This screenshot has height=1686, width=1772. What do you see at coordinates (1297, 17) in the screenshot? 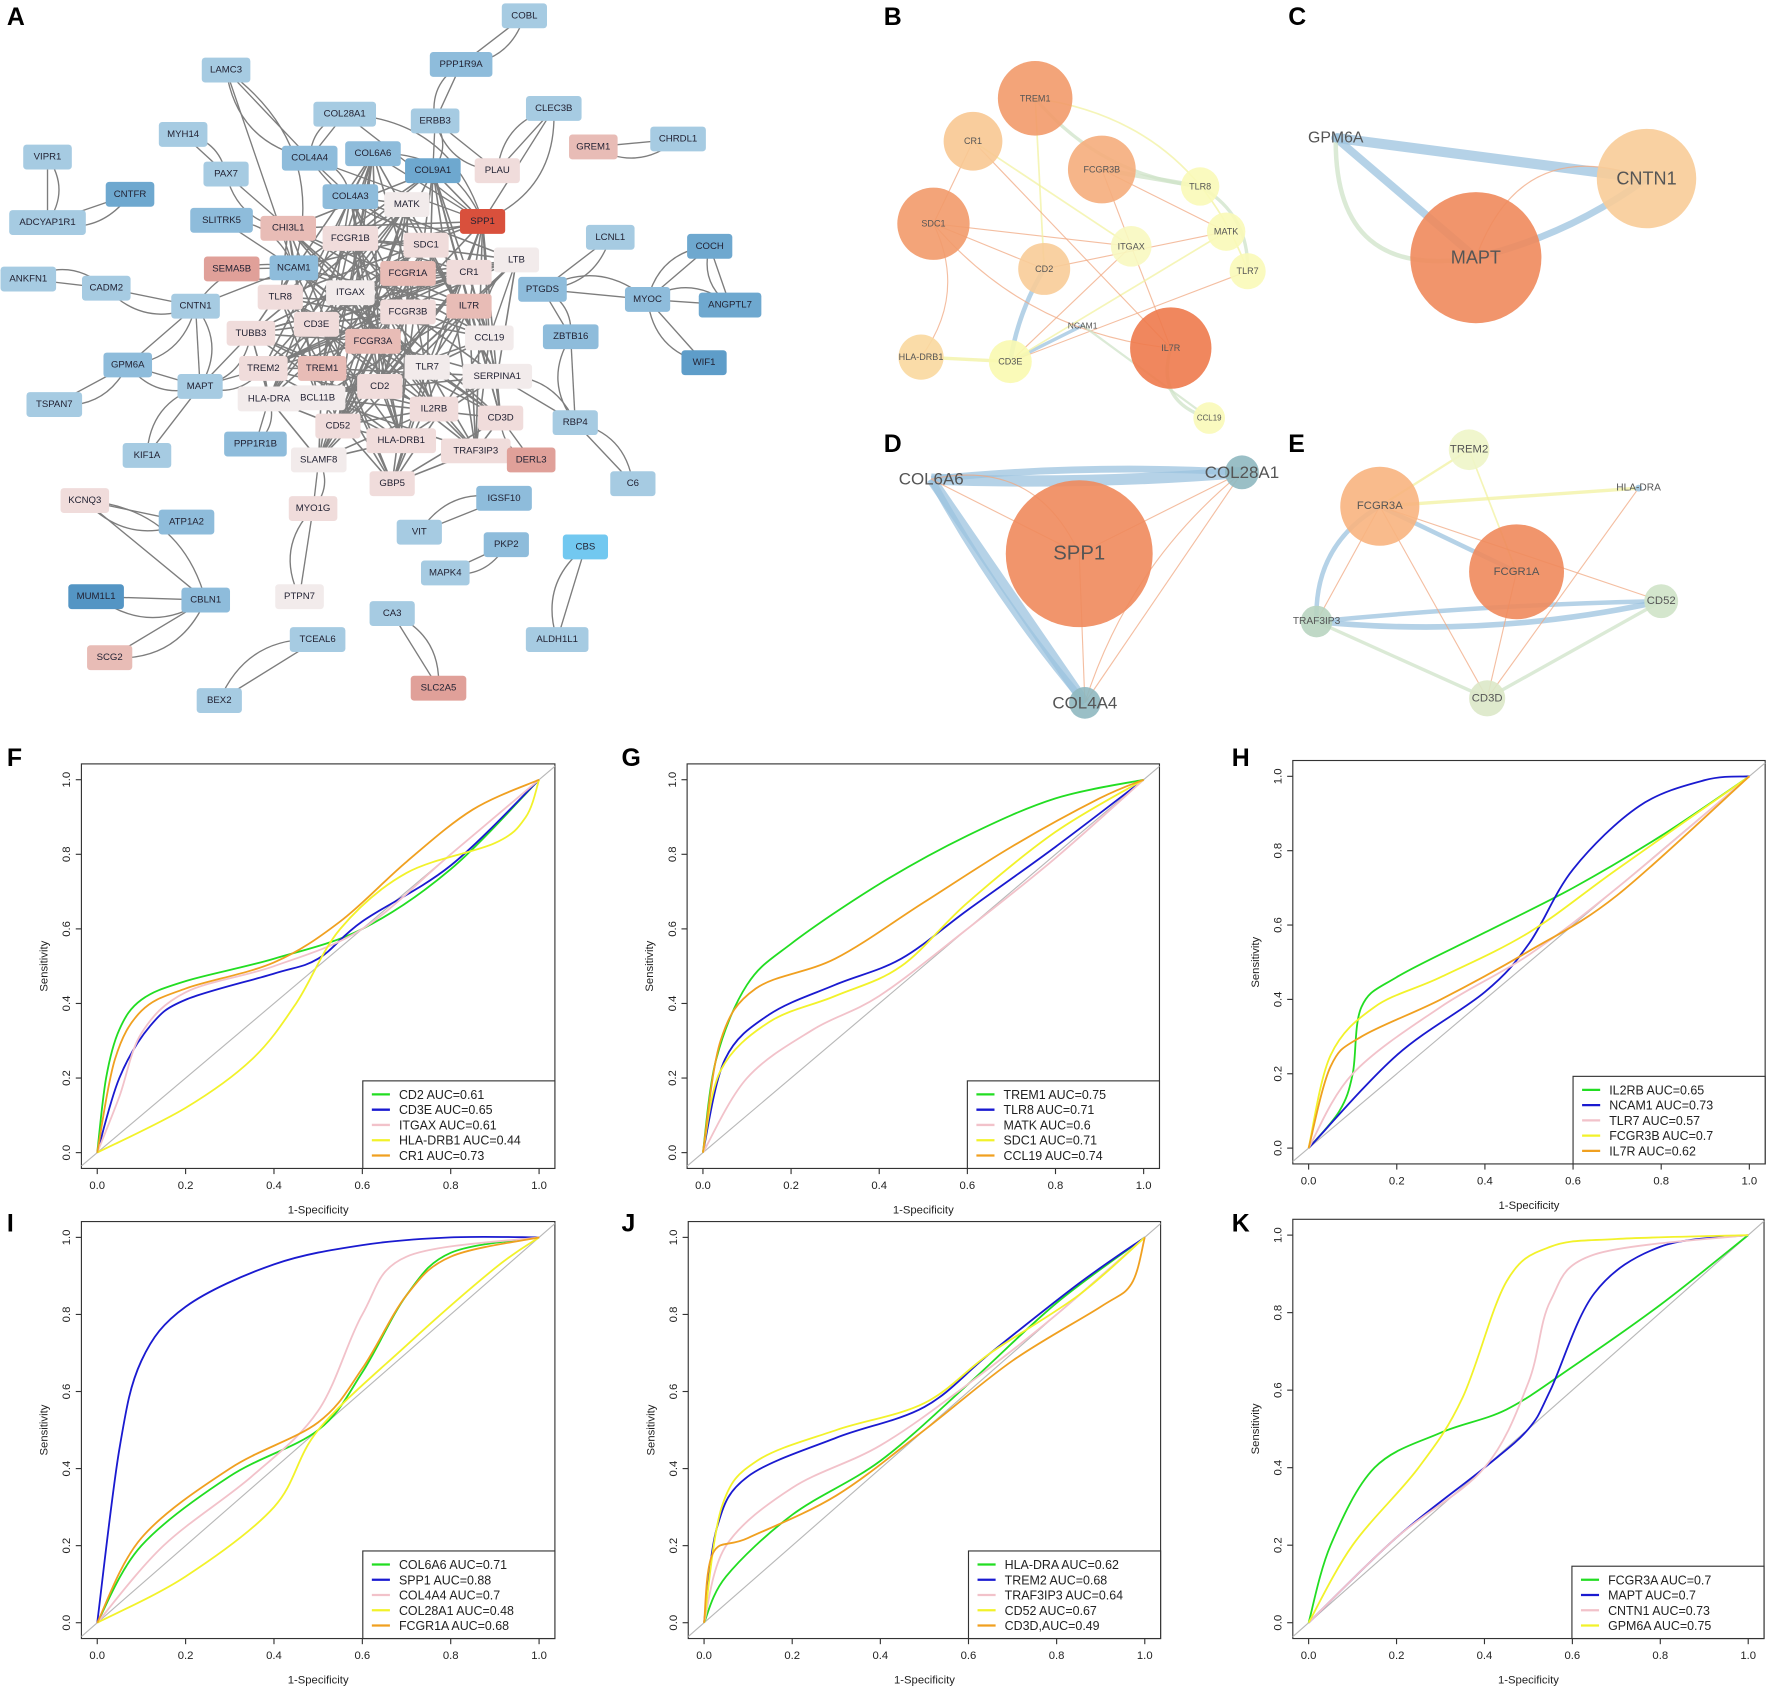
I see `panel-label-c: C` at bounding box center [1297, 17].